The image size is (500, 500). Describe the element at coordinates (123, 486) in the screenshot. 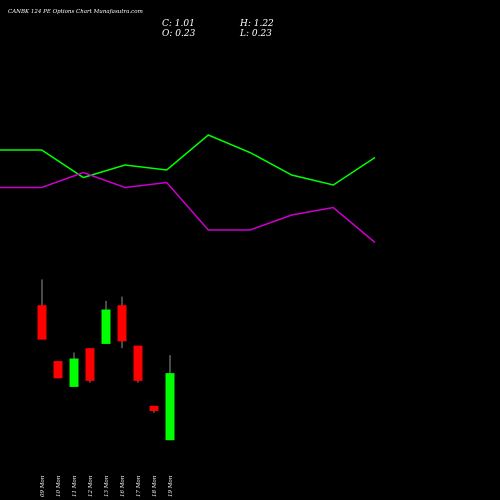

I see `x-tick-label: 16 Mon` at that location.